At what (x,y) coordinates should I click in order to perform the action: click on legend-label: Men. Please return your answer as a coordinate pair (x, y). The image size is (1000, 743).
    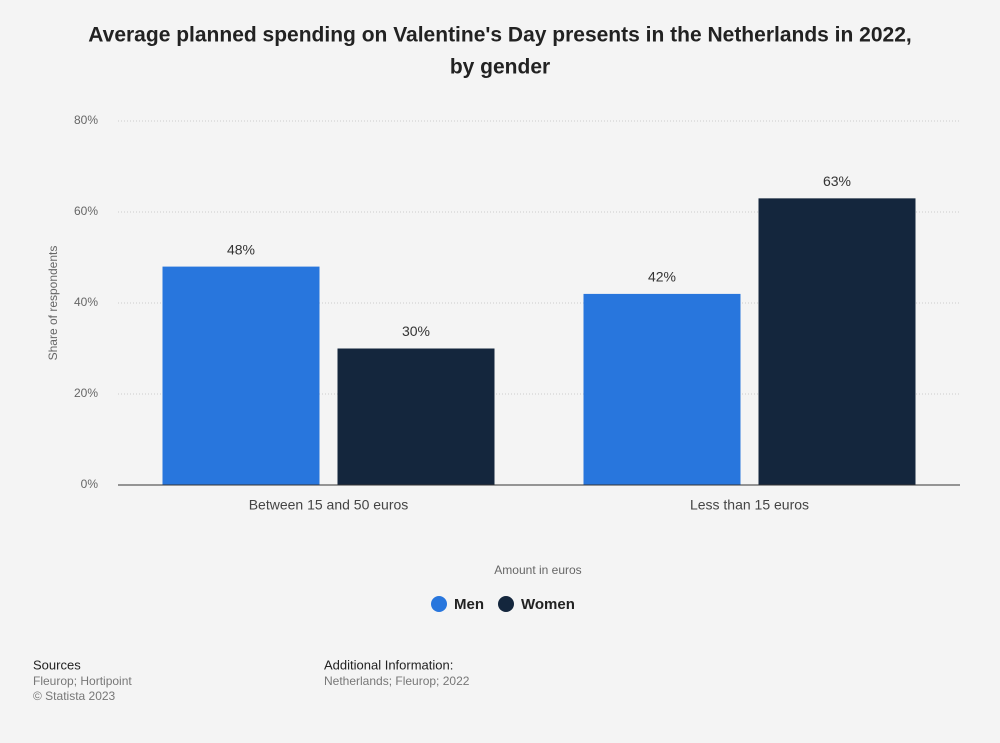
    Looking at the image, I should click on (469, 604).